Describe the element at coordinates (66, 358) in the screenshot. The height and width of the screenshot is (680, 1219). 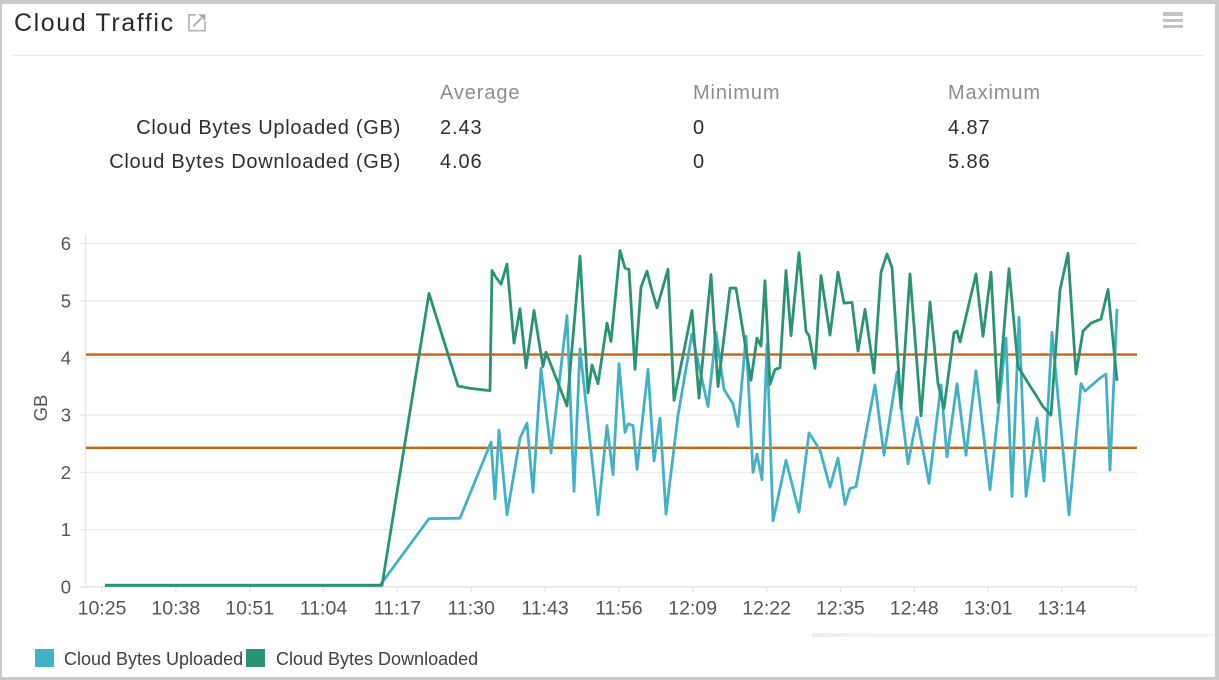
I see `svg-text: 4` at that location.